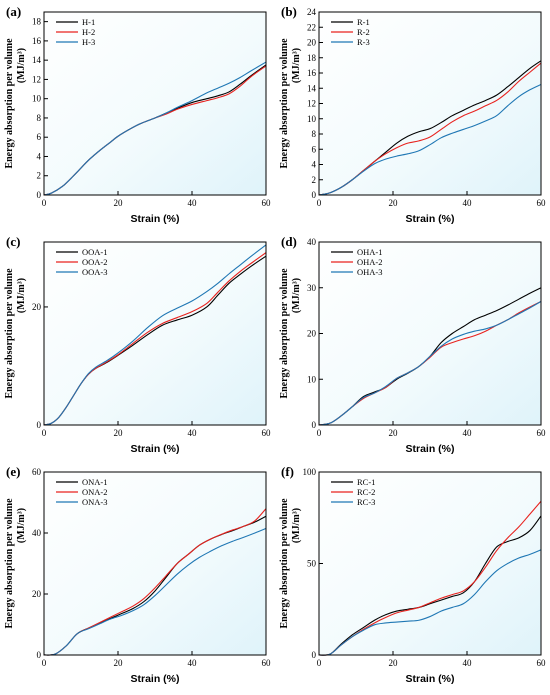 This screenshot has width=550, height=695. What do you see at coordinates (95, 492) in the screenshot?
I see `legend-label: ONA-2` at bounding box center [95, 492].